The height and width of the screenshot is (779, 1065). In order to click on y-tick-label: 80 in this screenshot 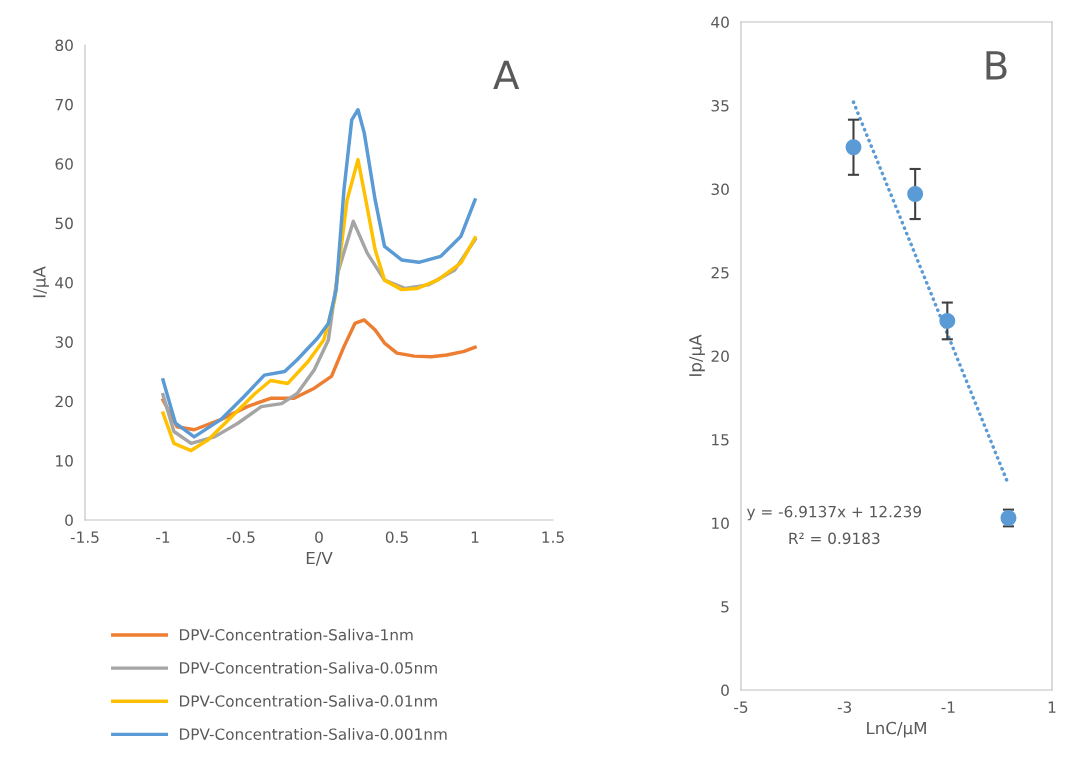, I will do `click(64, 45)`.